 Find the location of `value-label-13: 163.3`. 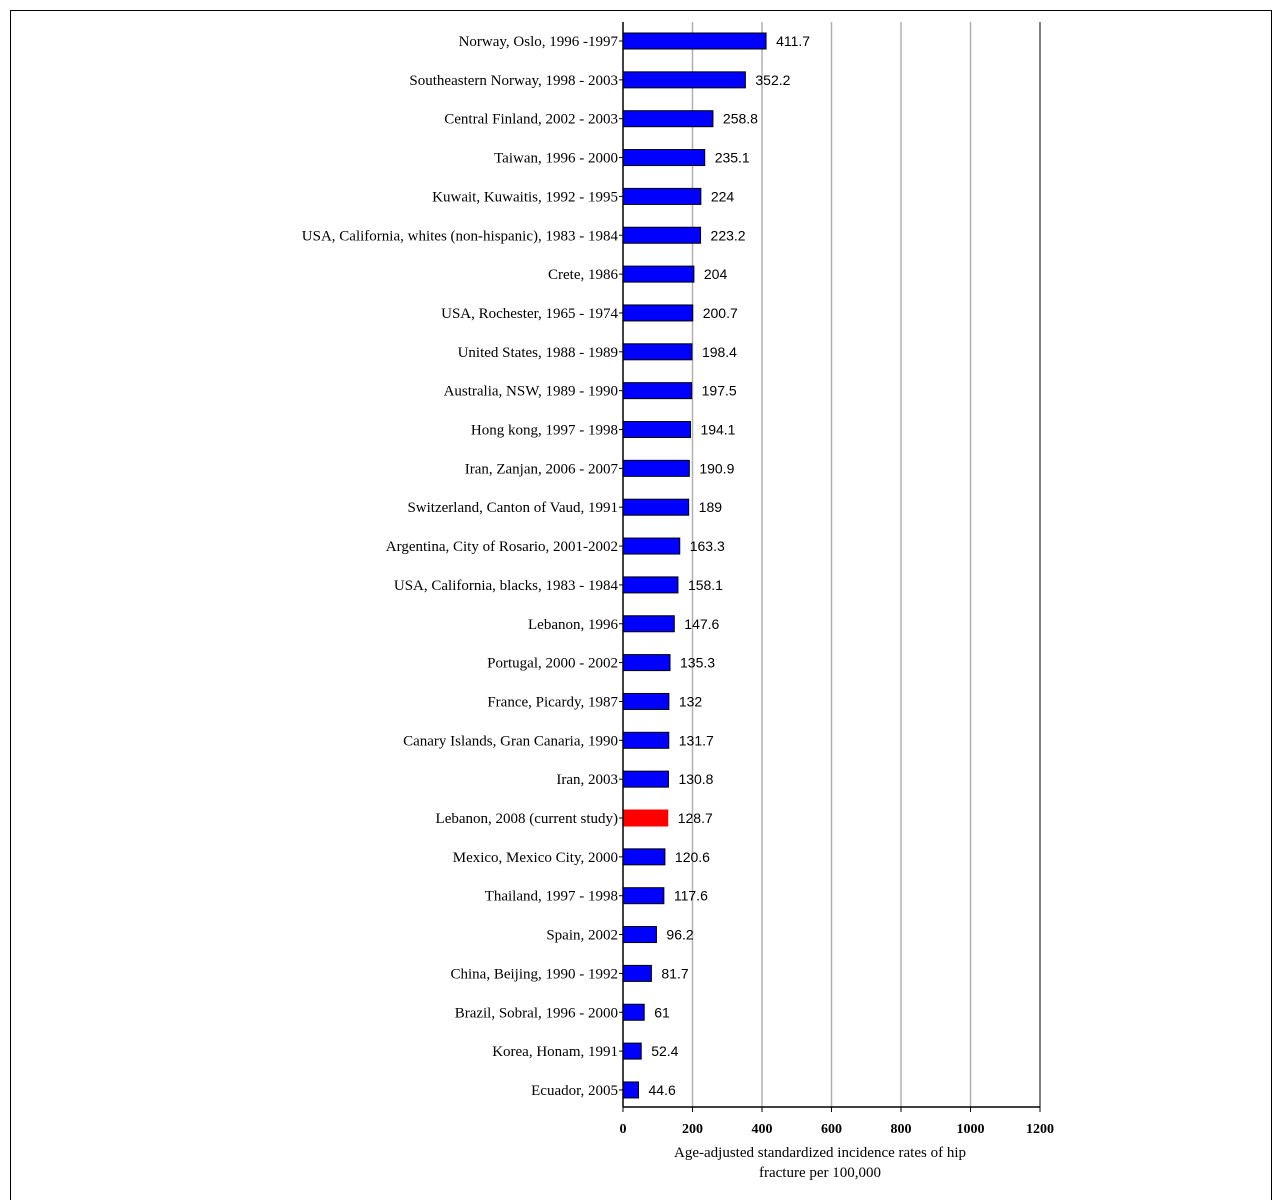

value-label-13: 163.3 is located at coordinates (707, 546).